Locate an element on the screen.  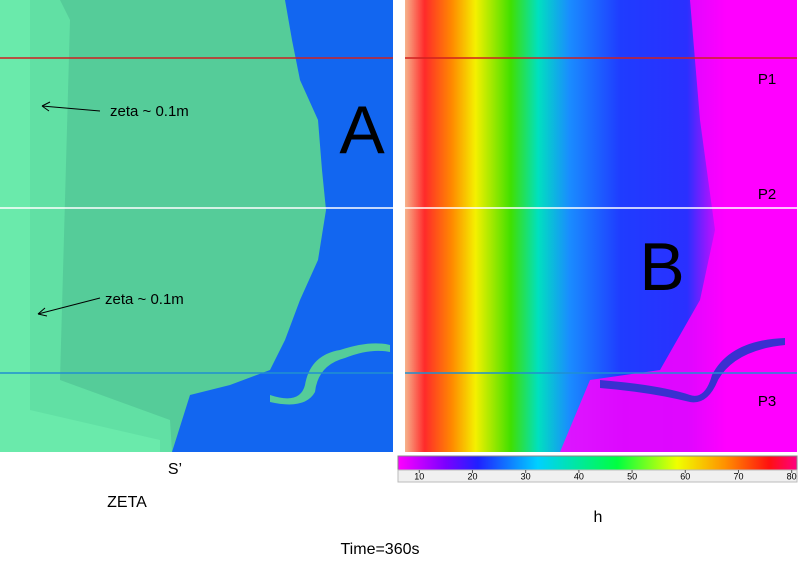
panel-label: B is located at coordinates (661, 267).